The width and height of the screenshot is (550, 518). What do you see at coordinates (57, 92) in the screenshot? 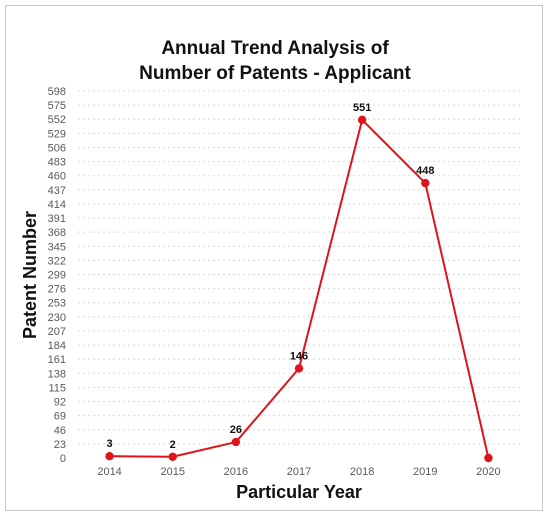
I see `y-tick-label: 598` at bounding box center [57, 92].